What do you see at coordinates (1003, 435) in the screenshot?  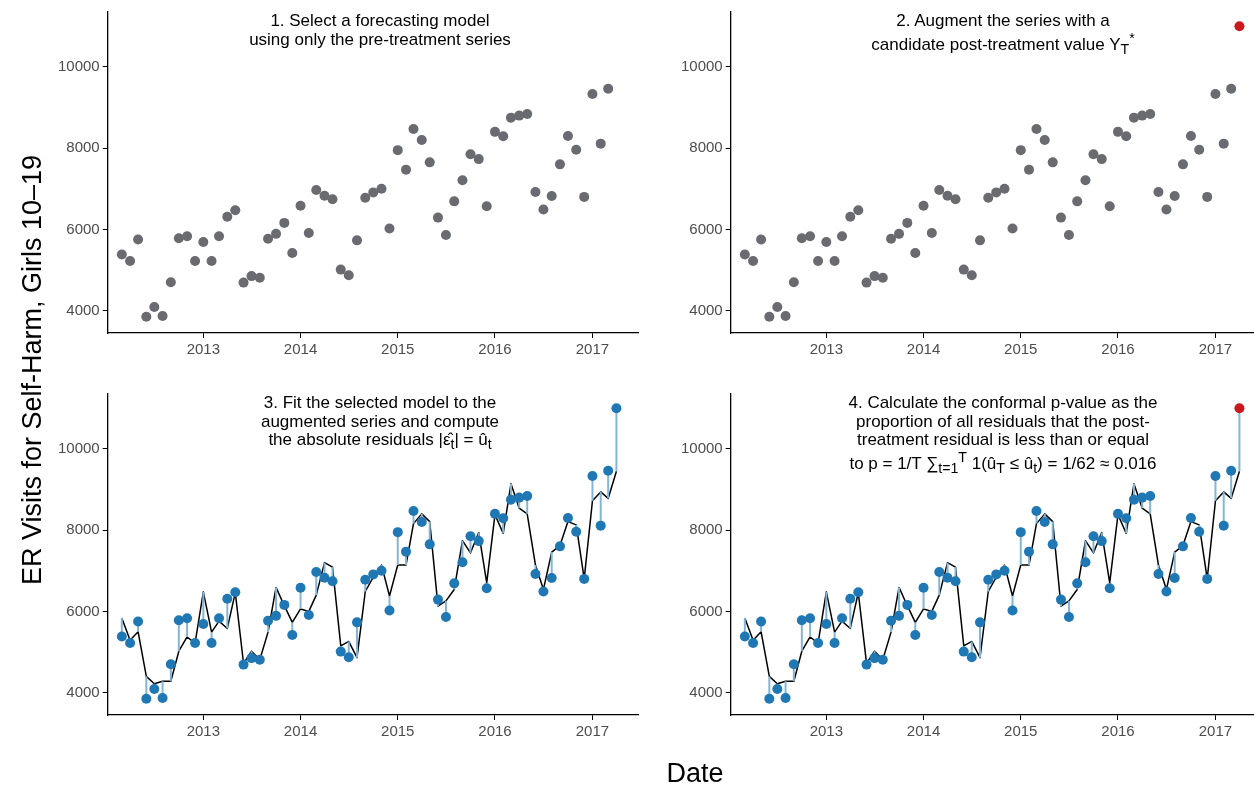 I see `chart-title: 4. Calculate the conformal p-value as the proportion of all residuals that the post-treatment residual is less than or equal to p = 1/T ∑$_{t=1}$$^{T}$ 1(û$_{T}$ ≤ û$_{t}$) = 1/62 ≈ 0.016` at bounding box center [1003, 435].